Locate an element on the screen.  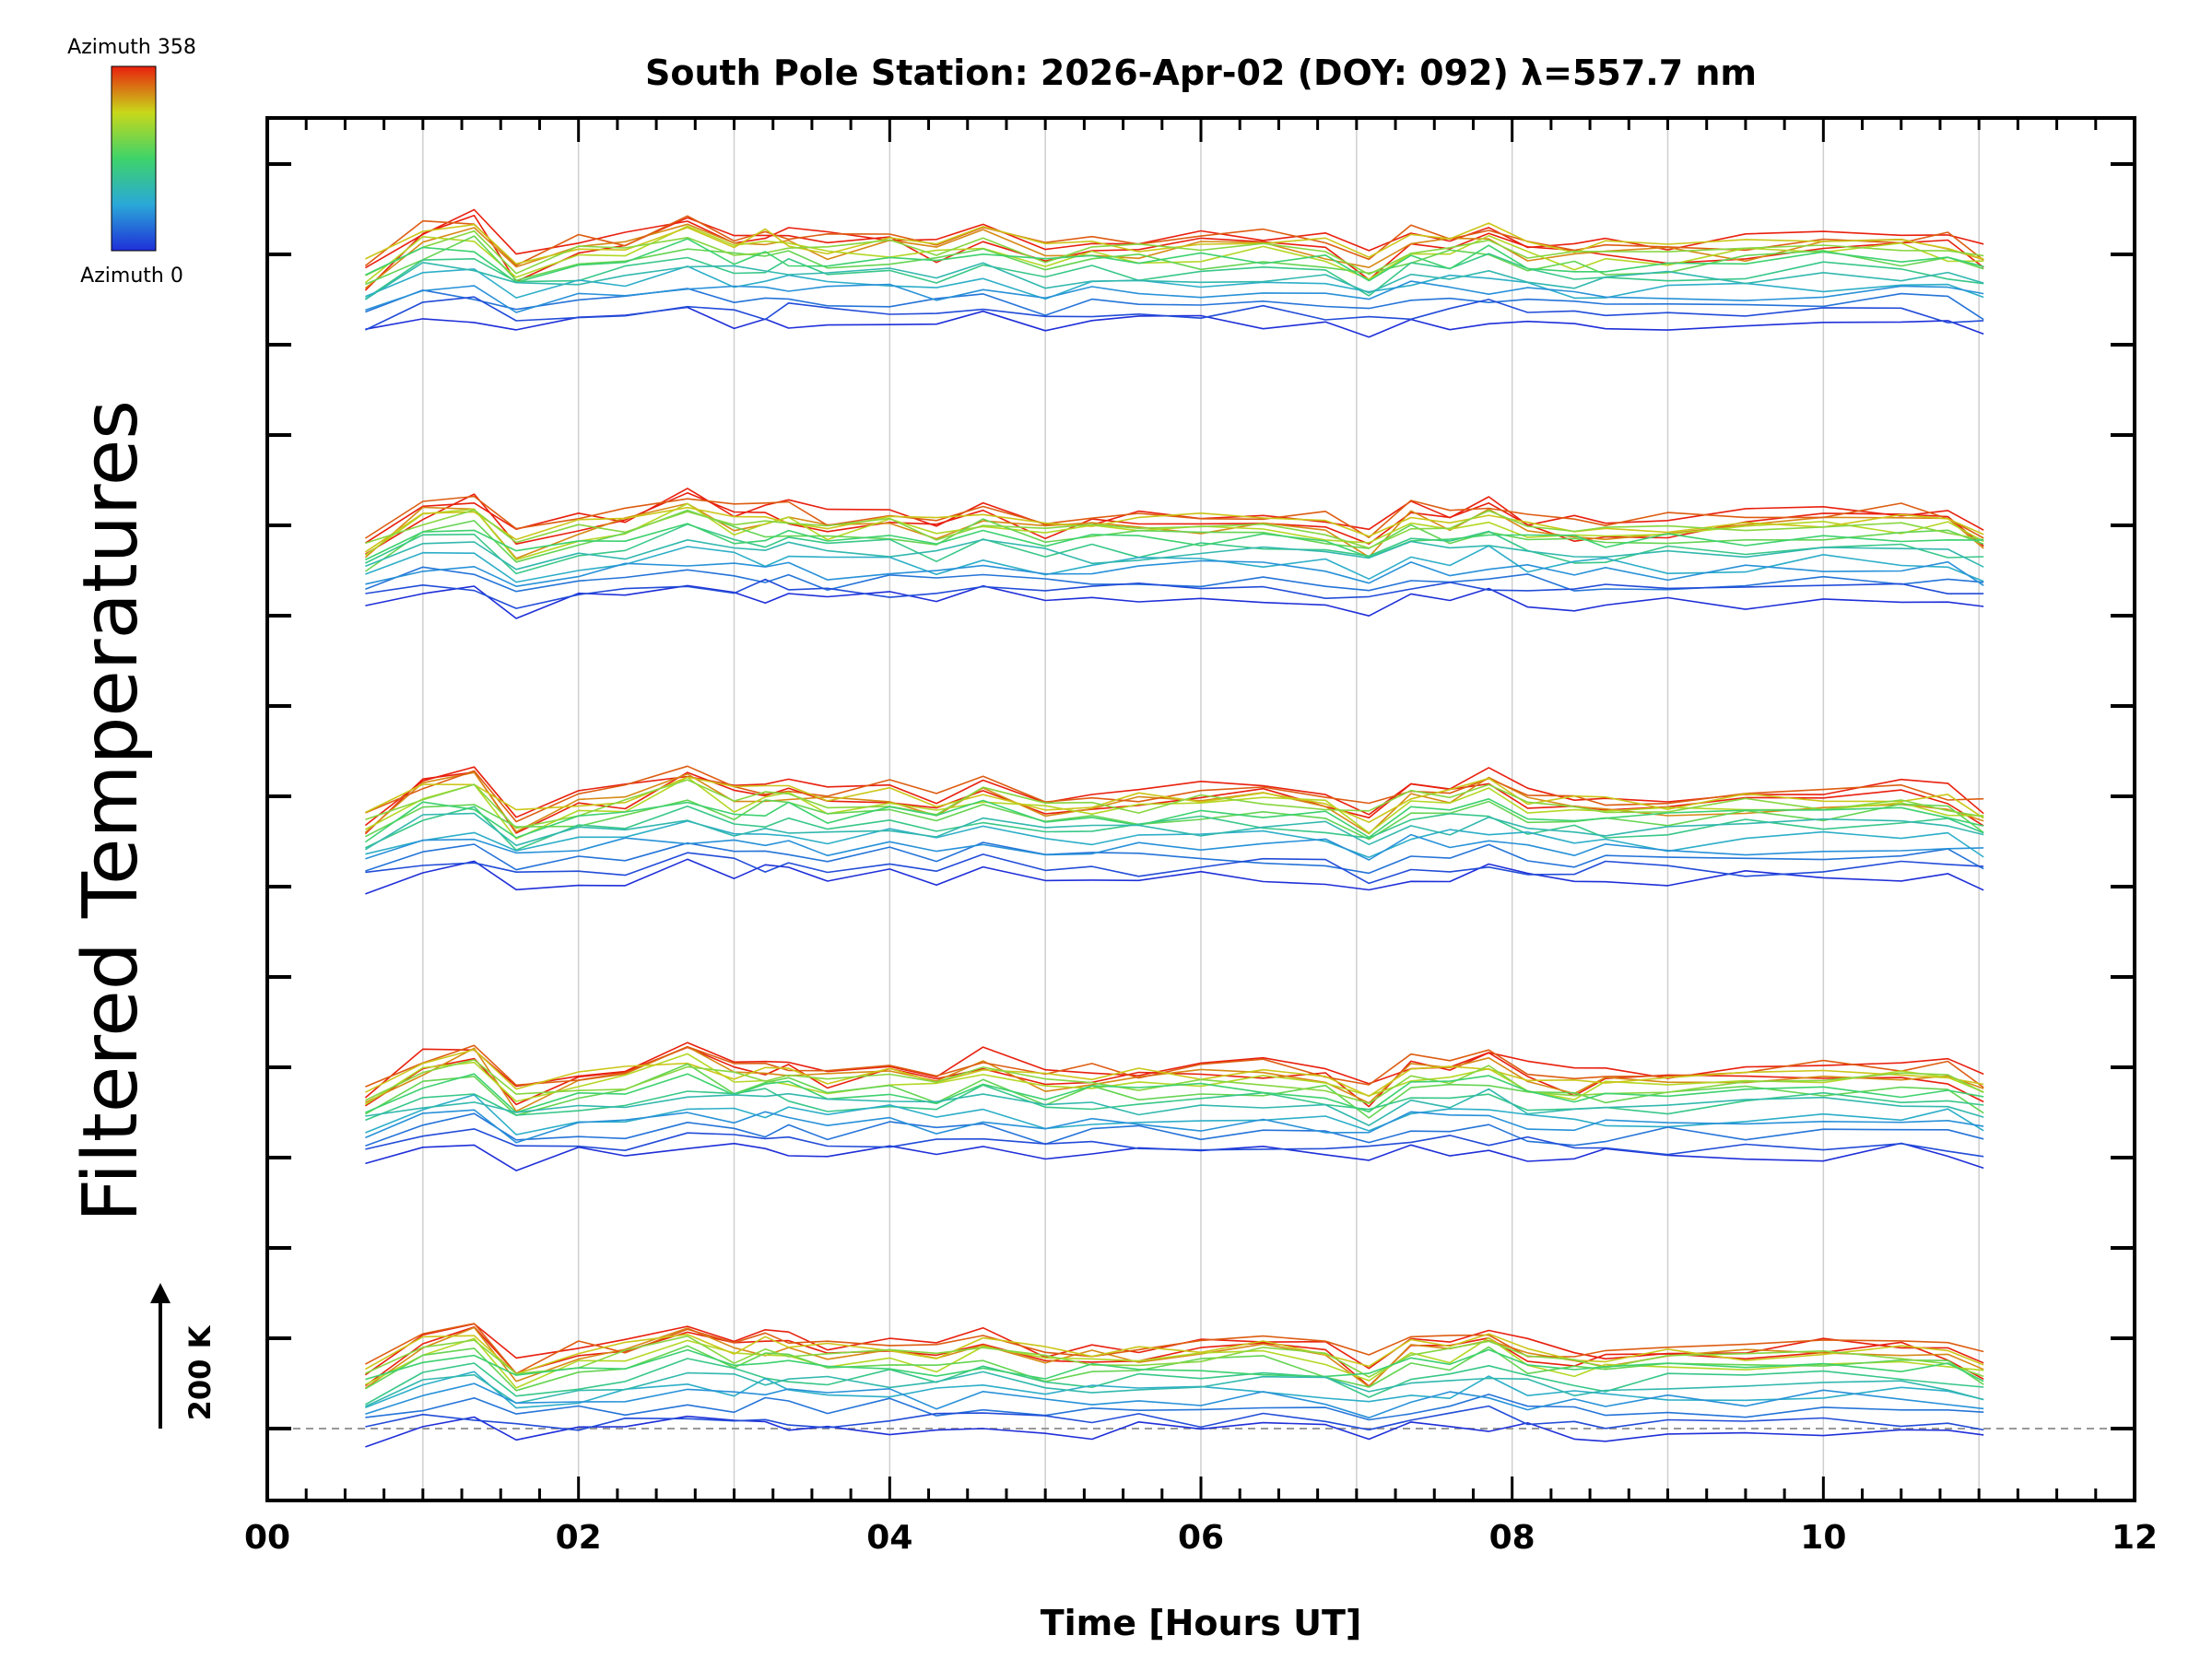
scale-bar-label: 200 K is located at coordinates (200, 1372).